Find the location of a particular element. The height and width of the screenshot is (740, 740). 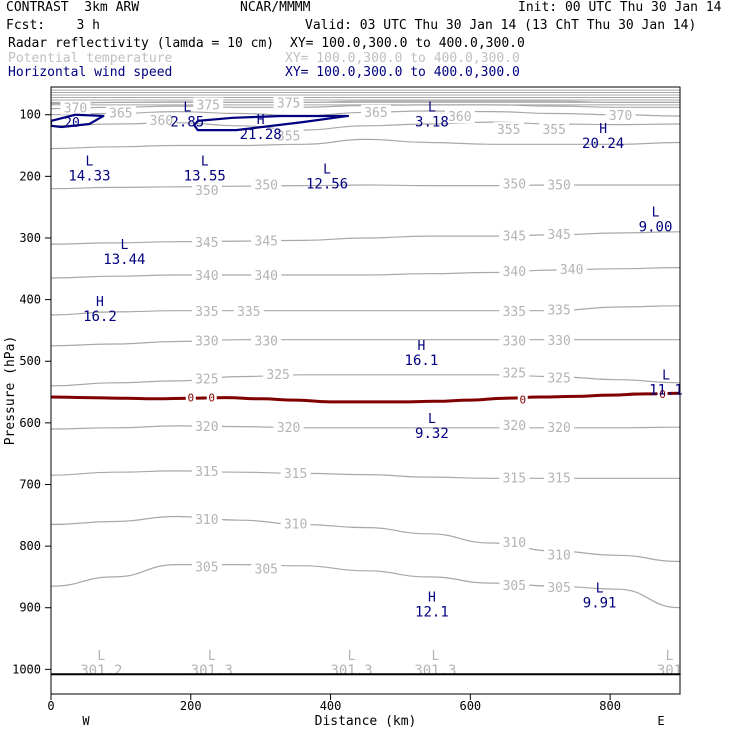

x-tick-label: 800 is located at coordinates (610, 706).